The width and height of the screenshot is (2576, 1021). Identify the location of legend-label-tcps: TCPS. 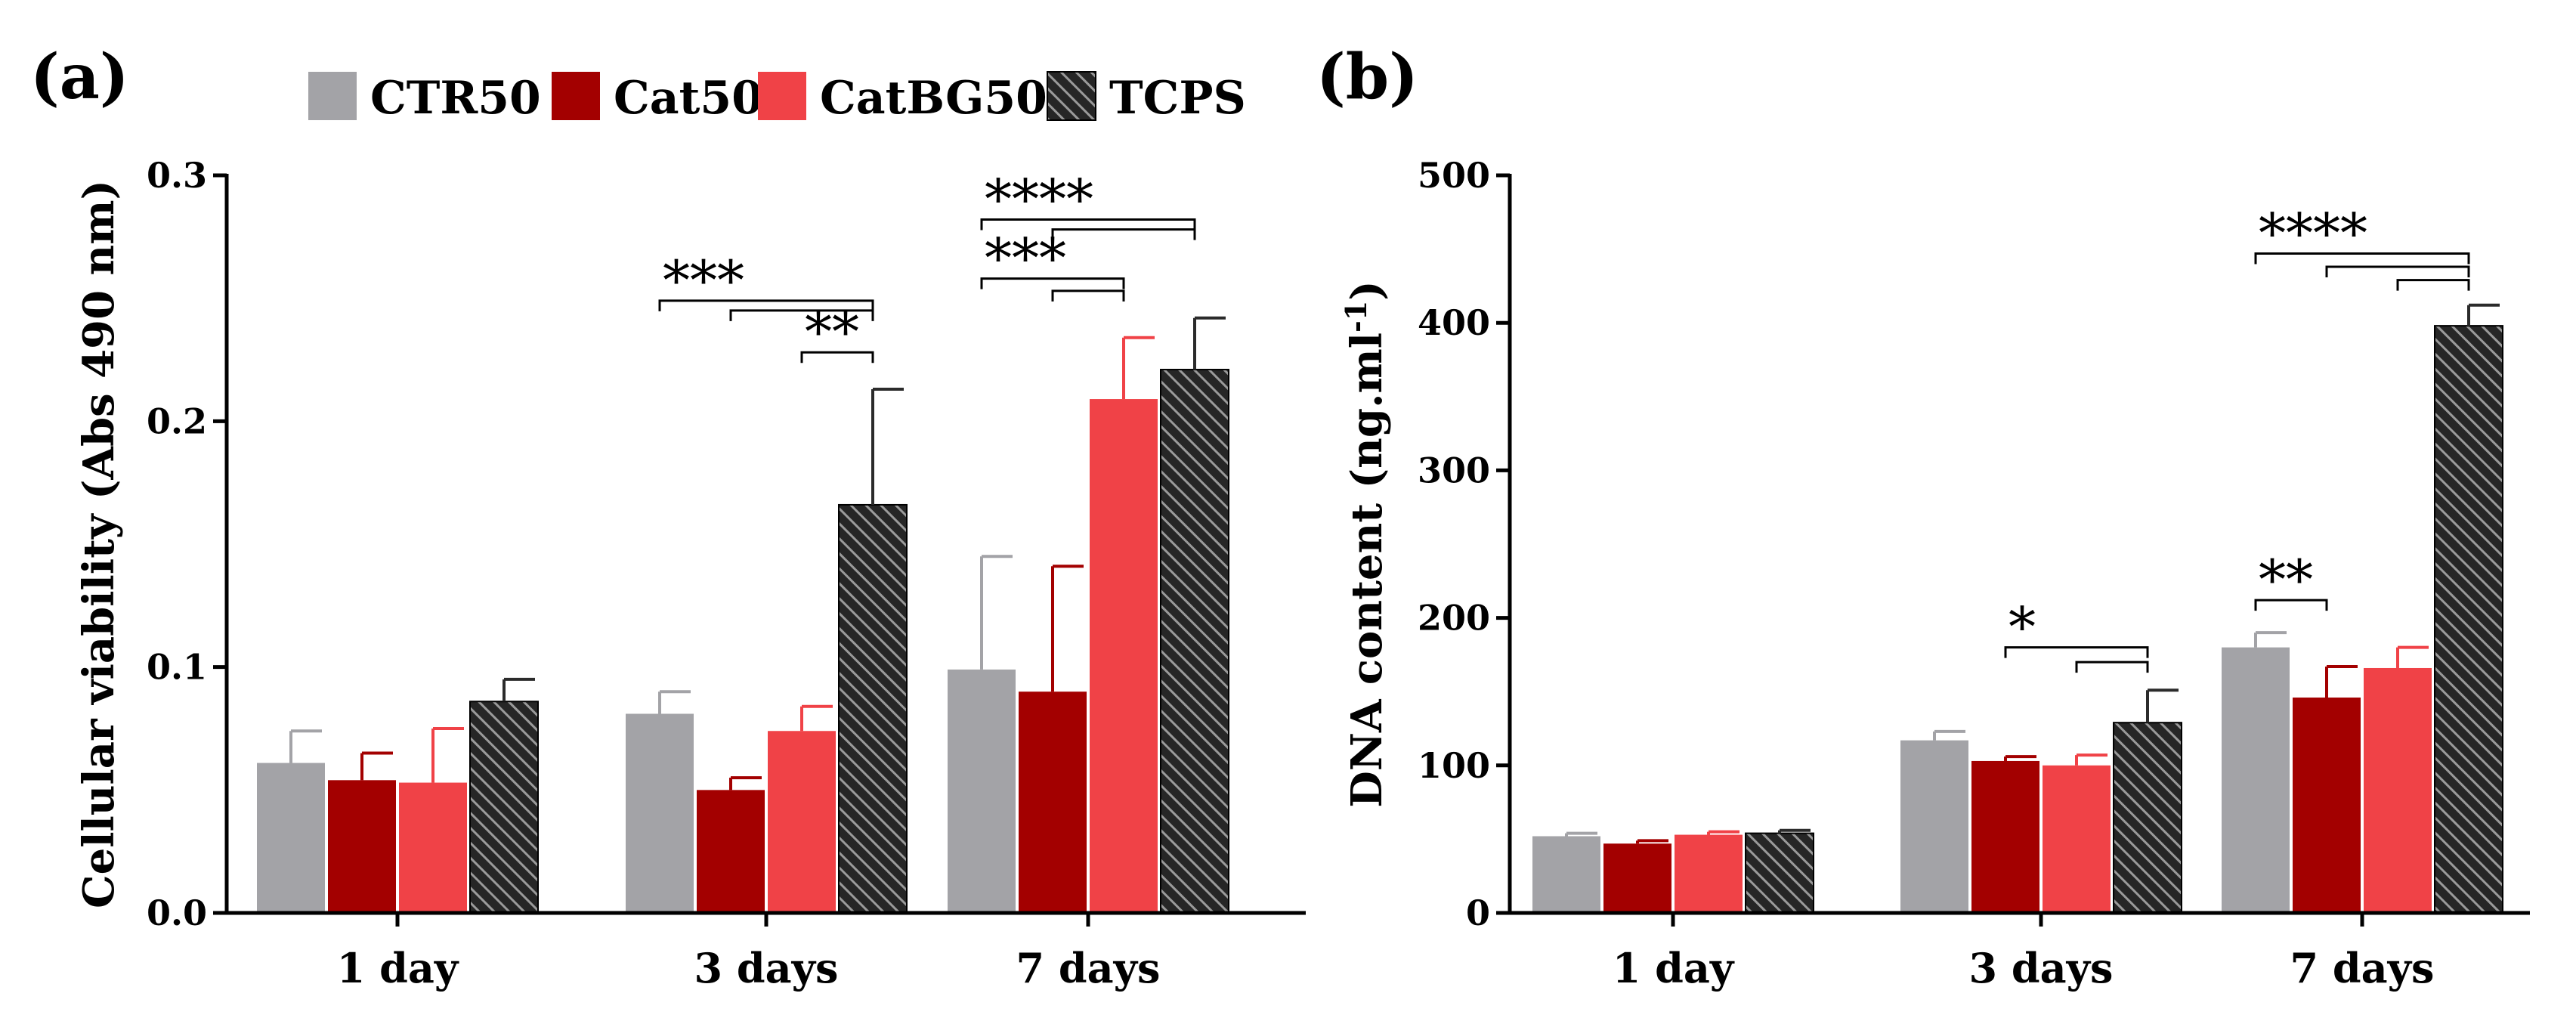
(1177, 98).